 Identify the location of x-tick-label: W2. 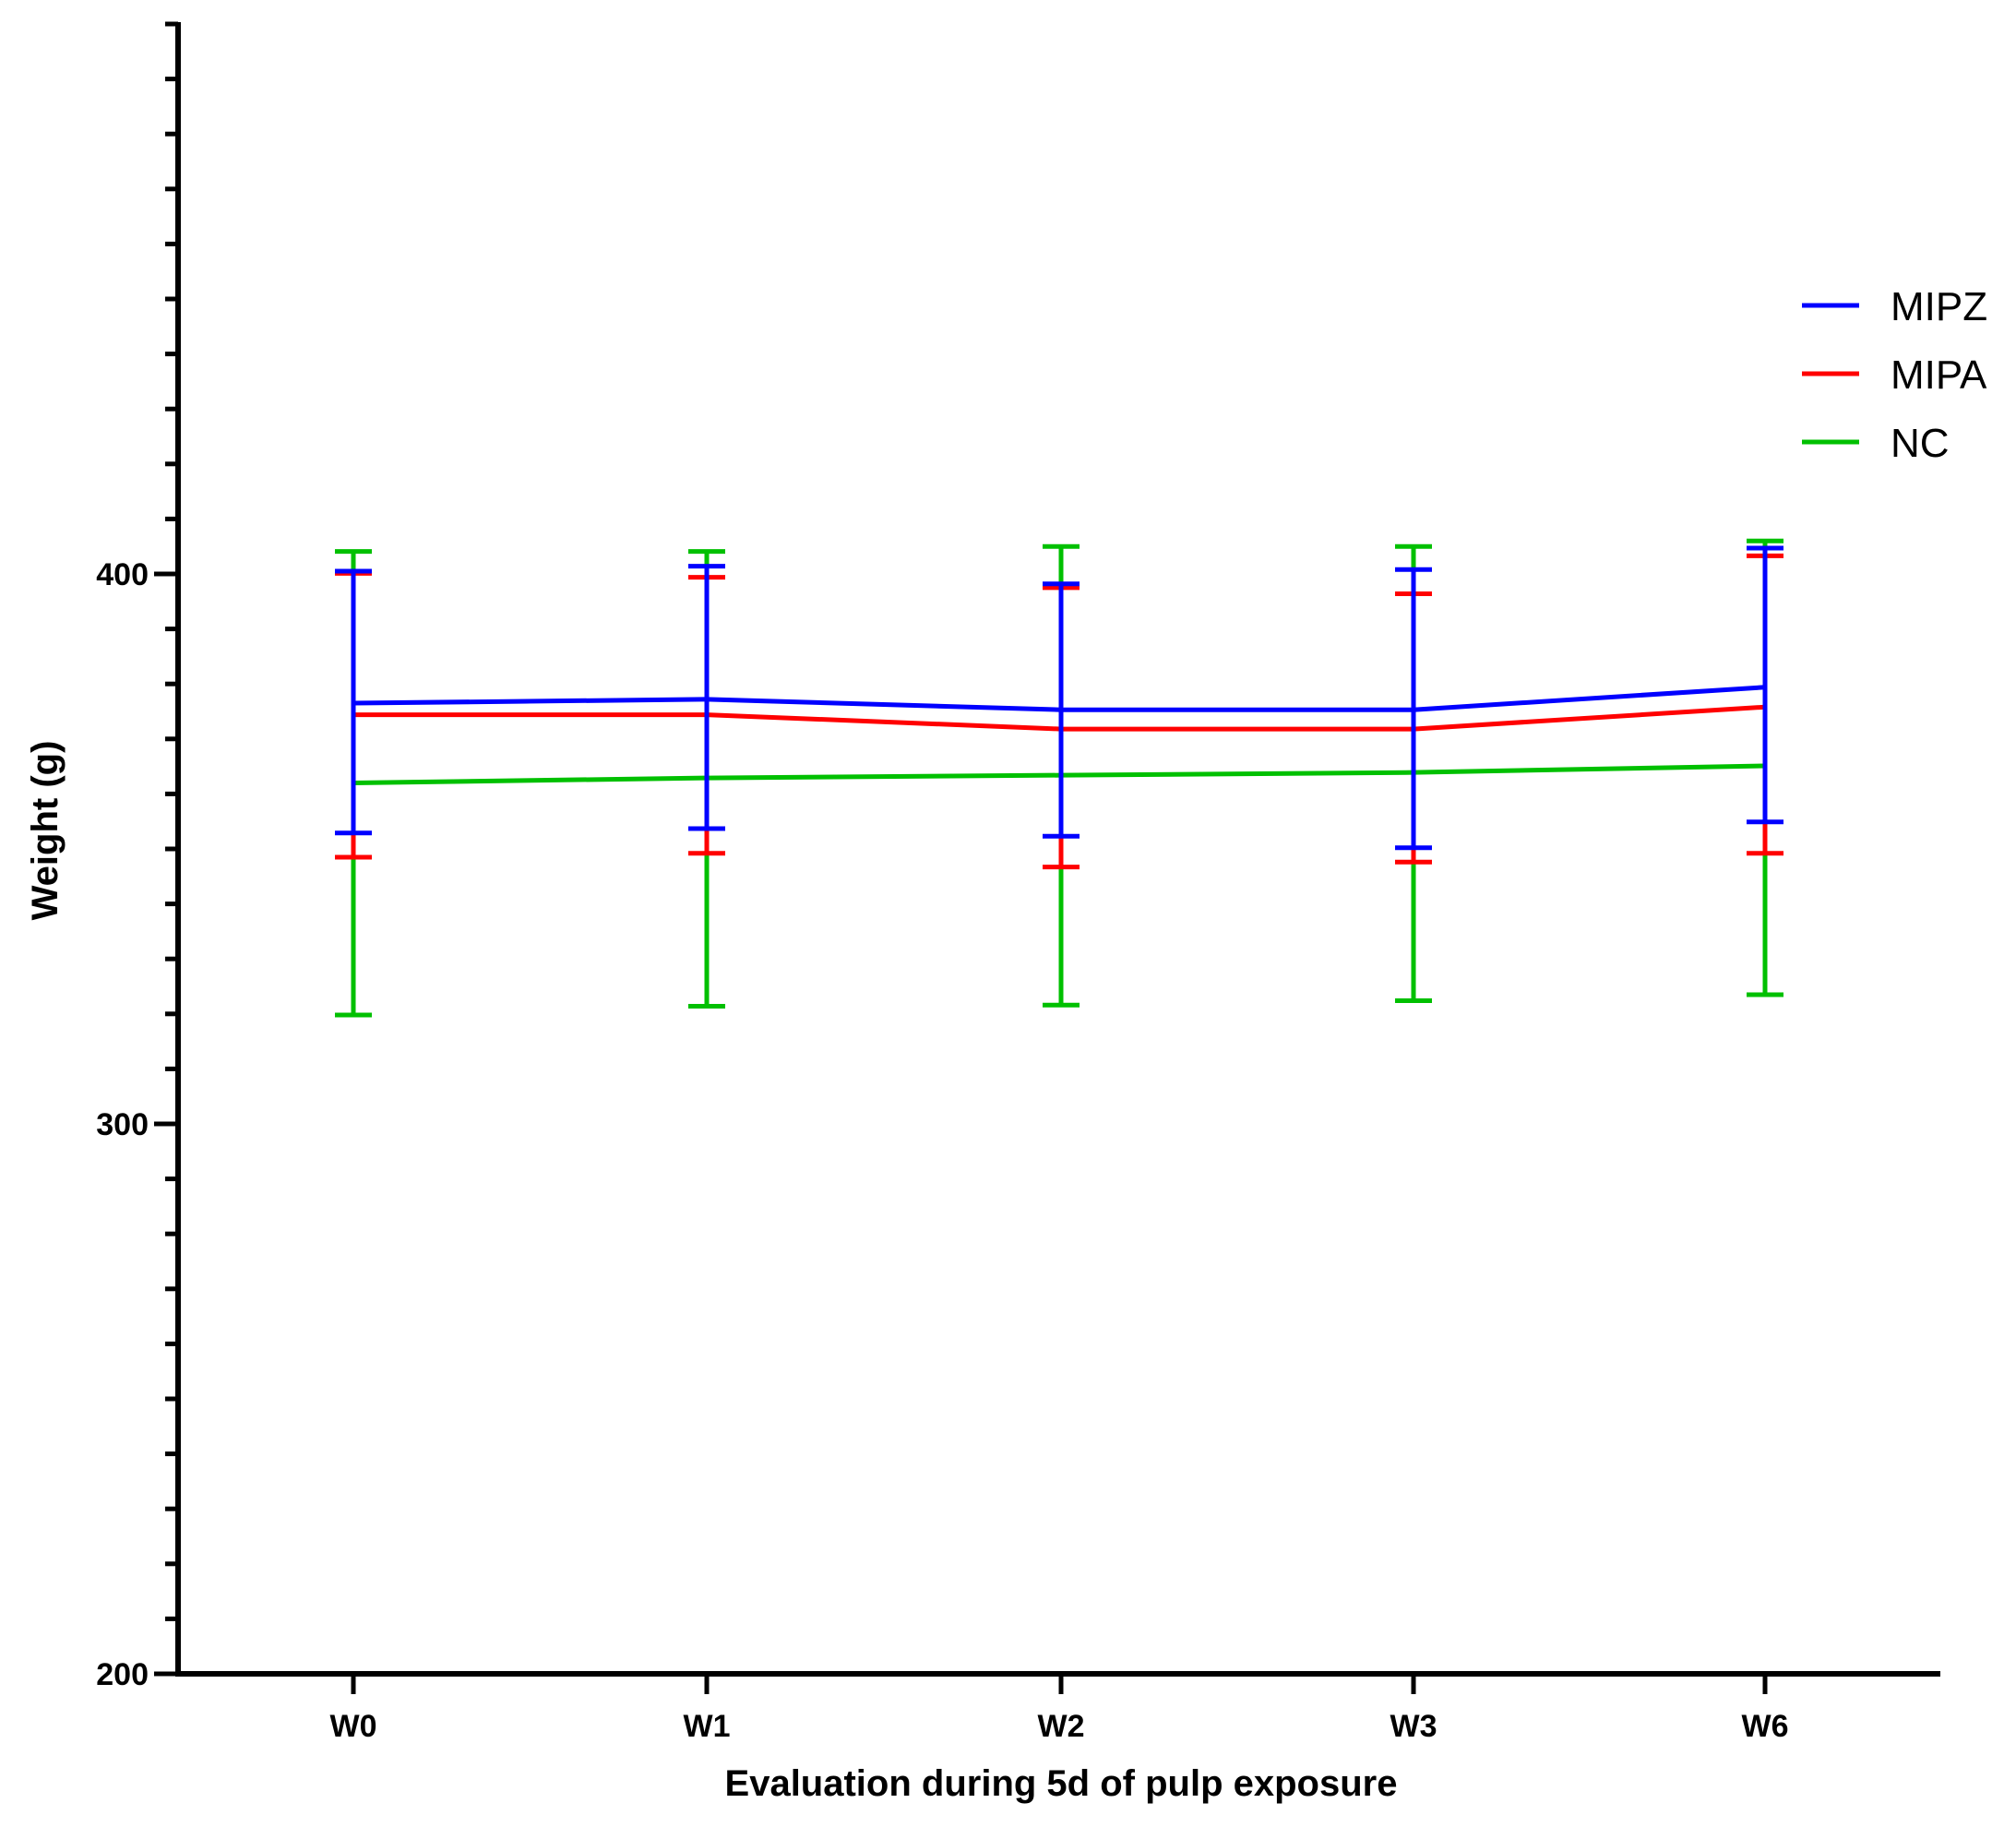
(1061, 1726).